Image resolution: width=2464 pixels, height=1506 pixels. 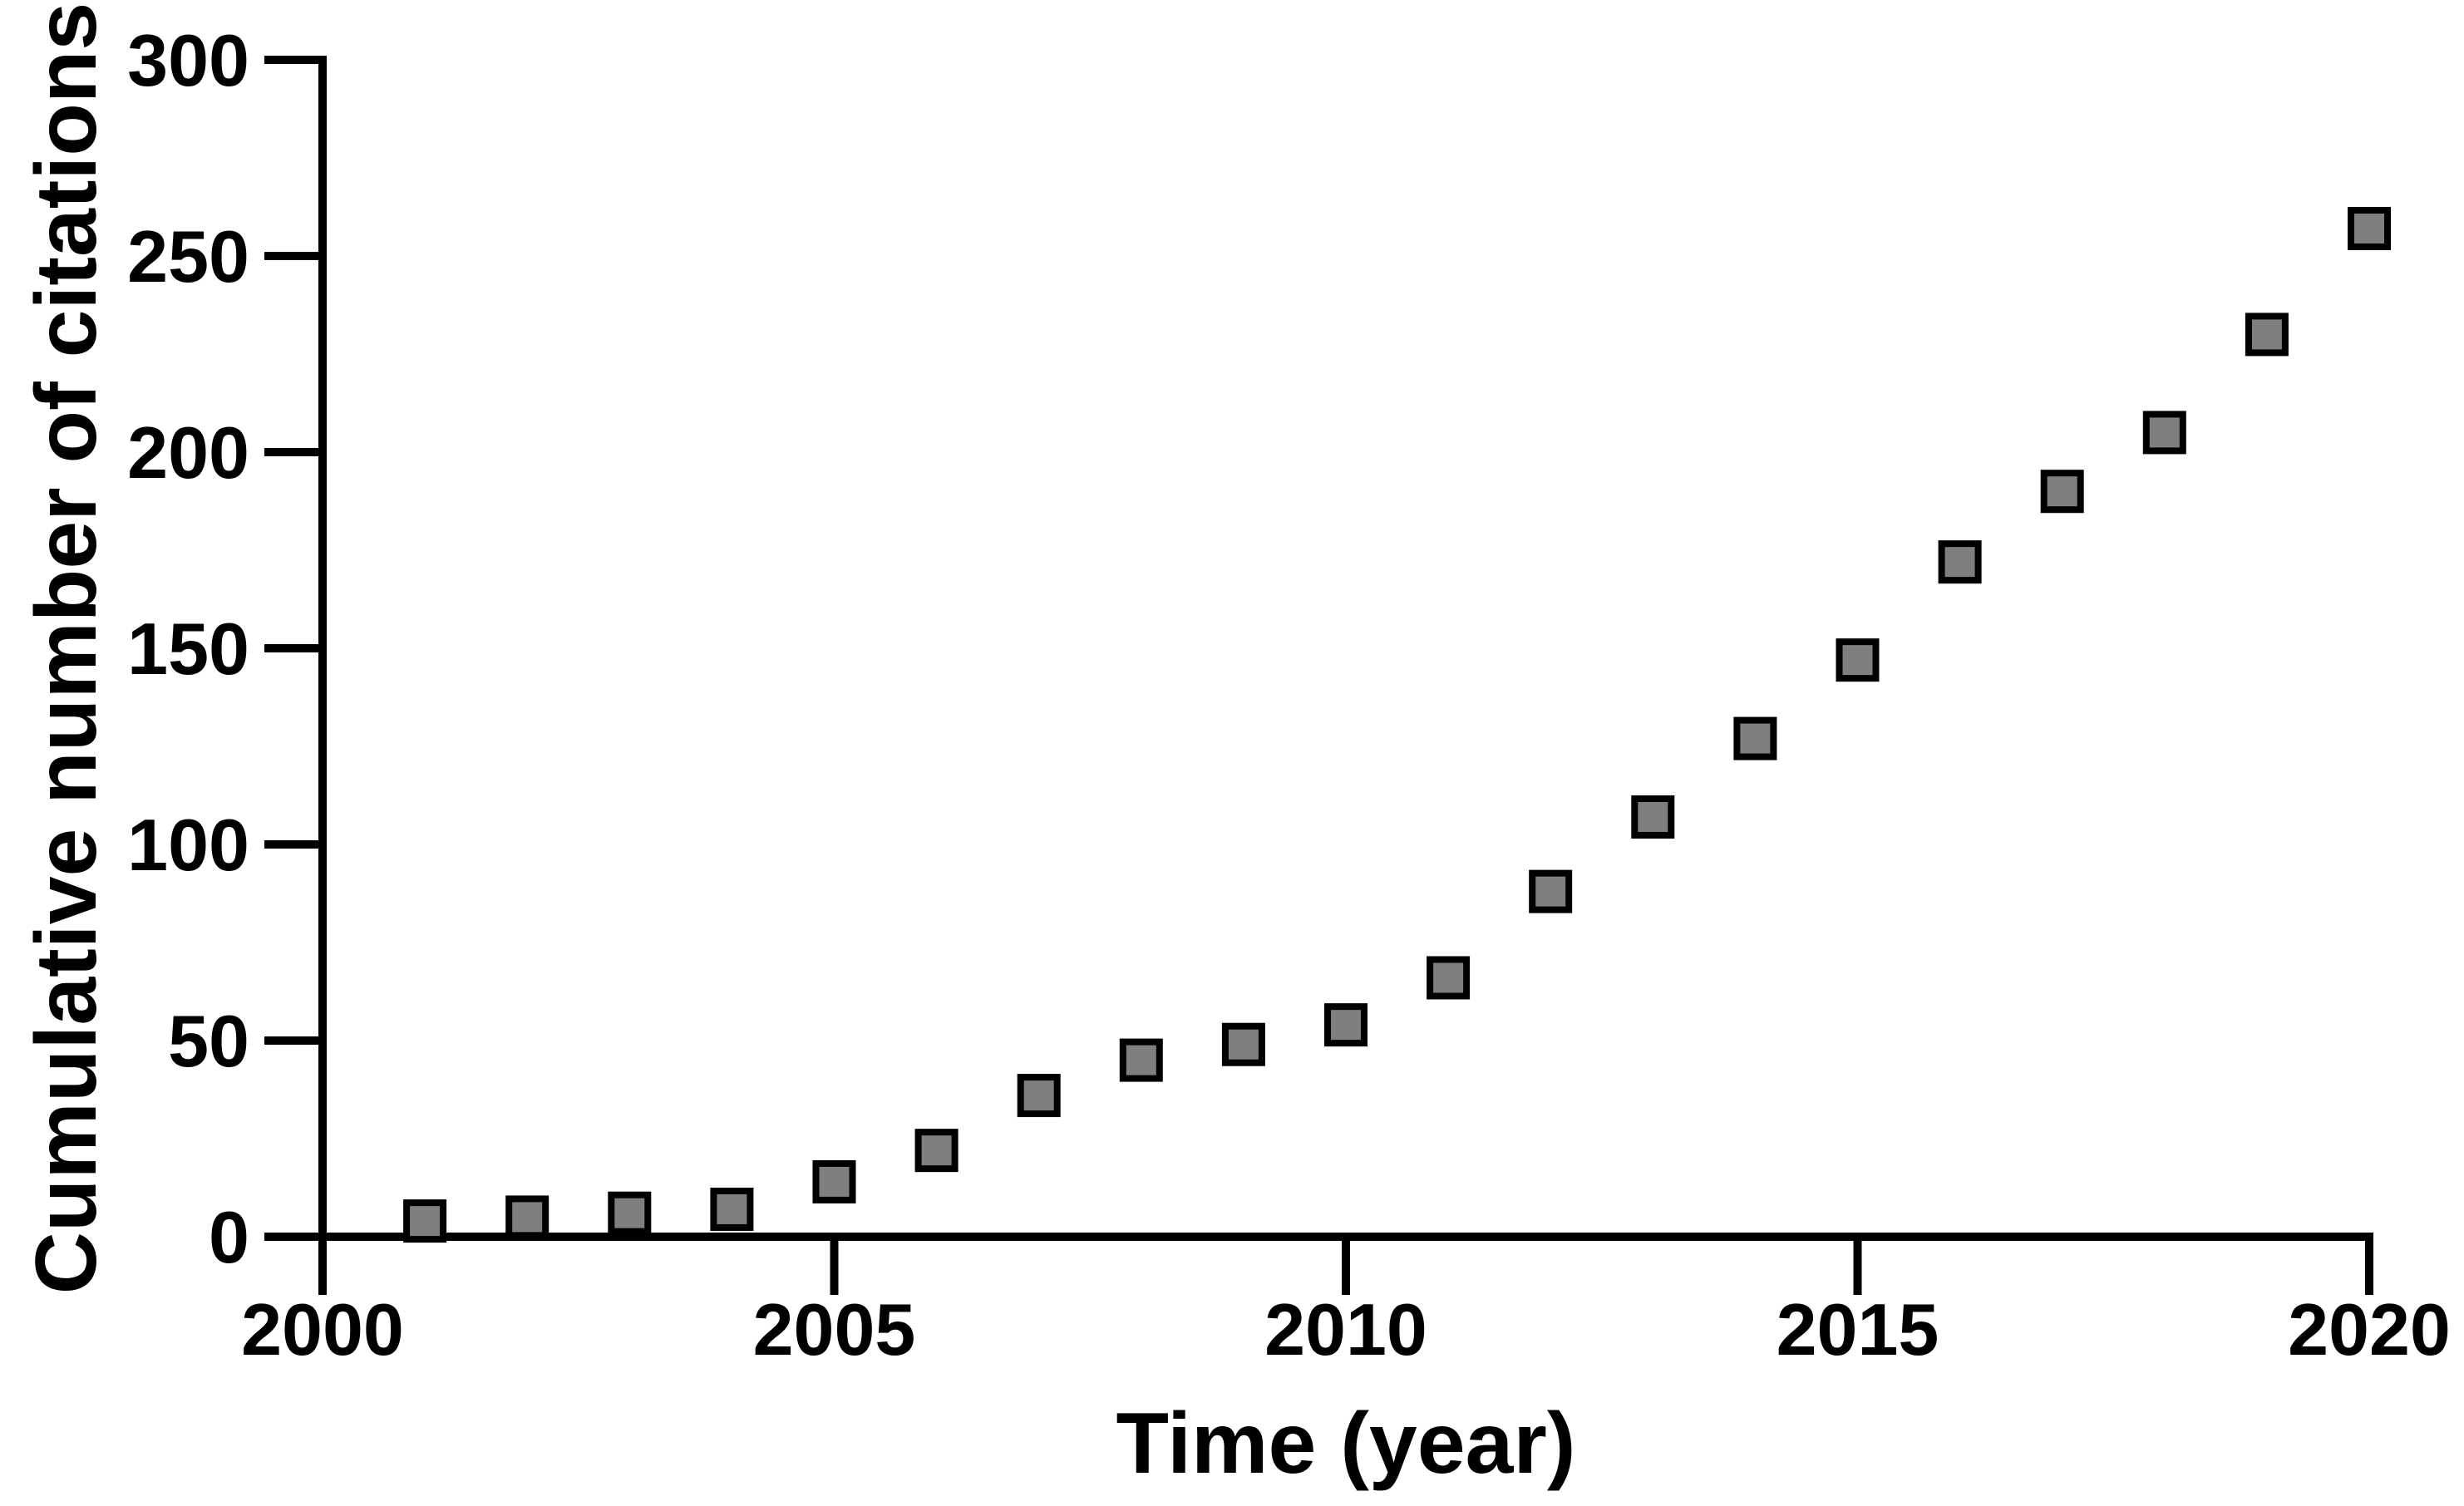 What do you see at coordinates (834, 1181) in the screenshot?
I see `data-point-2005` at bounding box center [834, 1181].